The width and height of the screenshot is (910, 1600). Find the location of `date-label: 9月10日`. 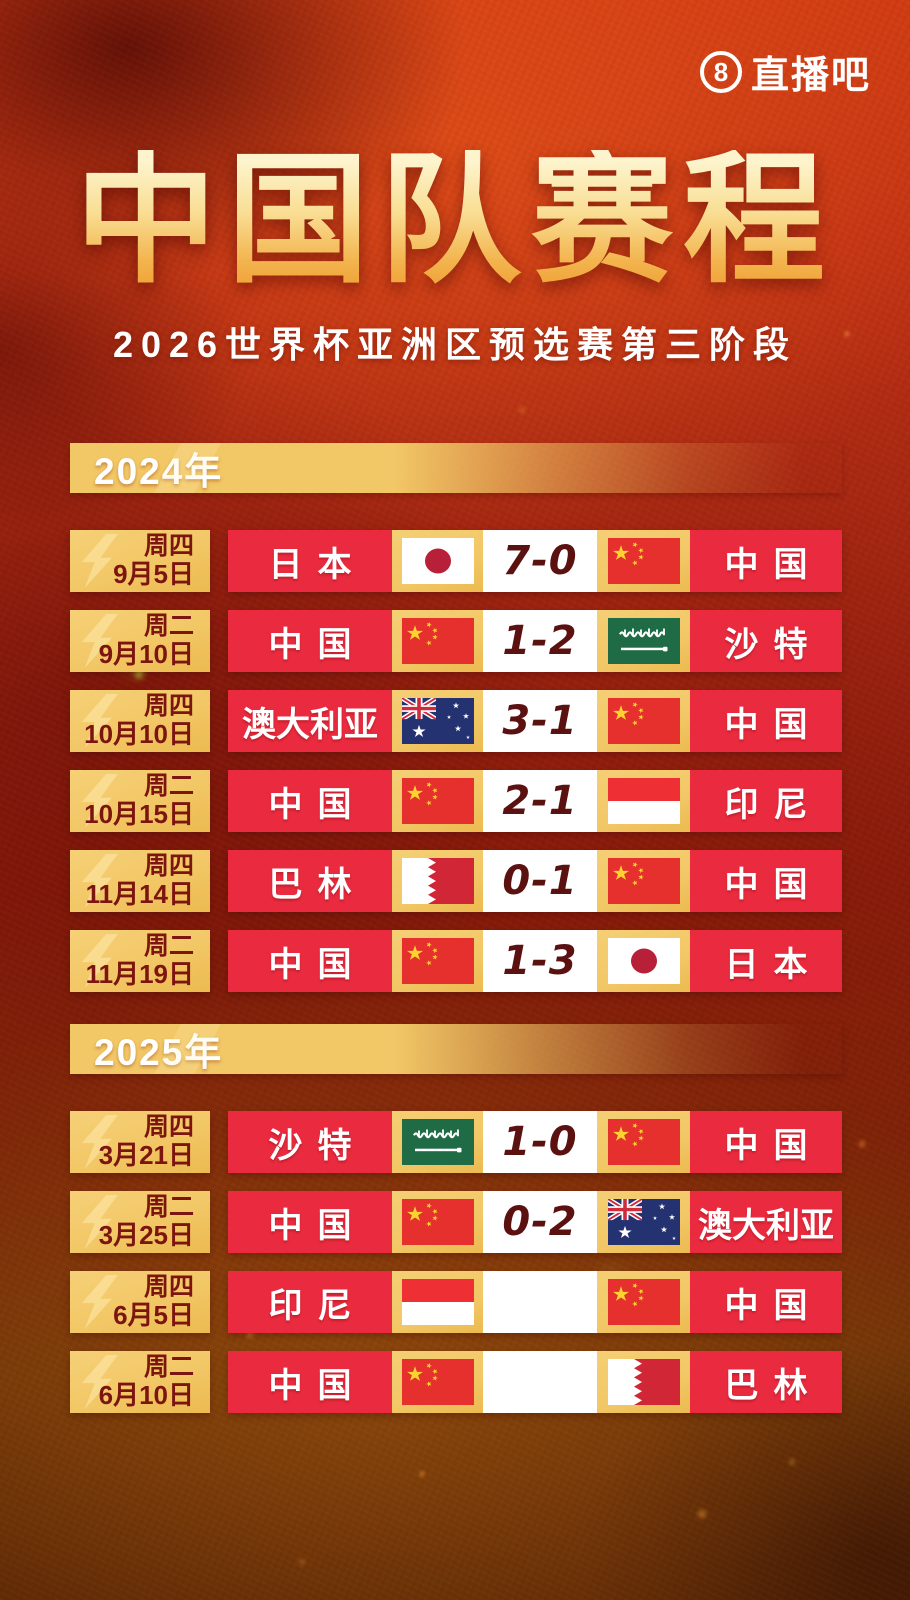

date-label: 9月10日 is located at coordinates (146, 654).